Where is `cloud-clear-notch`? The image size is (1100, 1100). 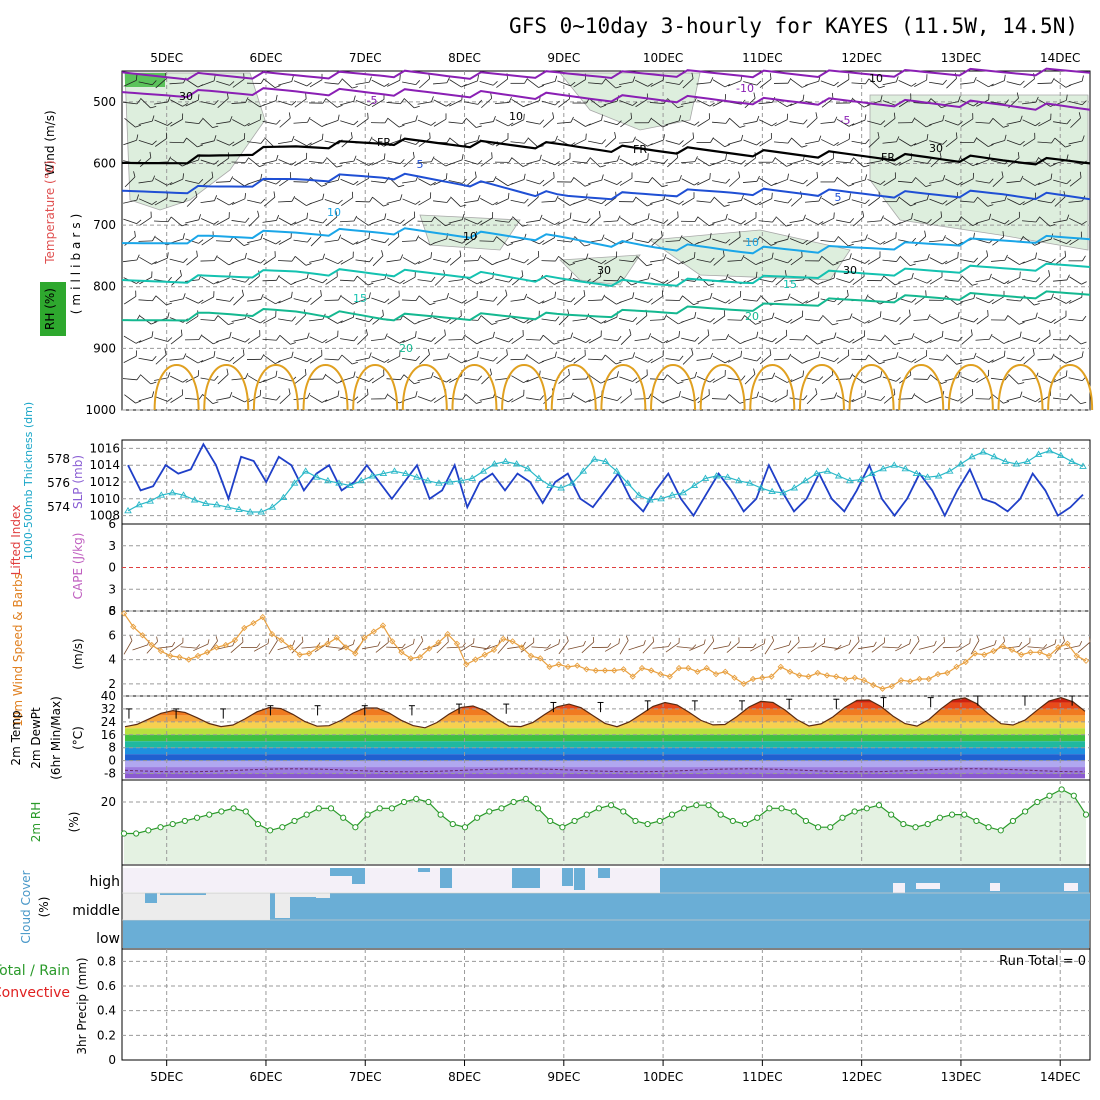
cloud-clear-notch is located at coordinates (928, 886).